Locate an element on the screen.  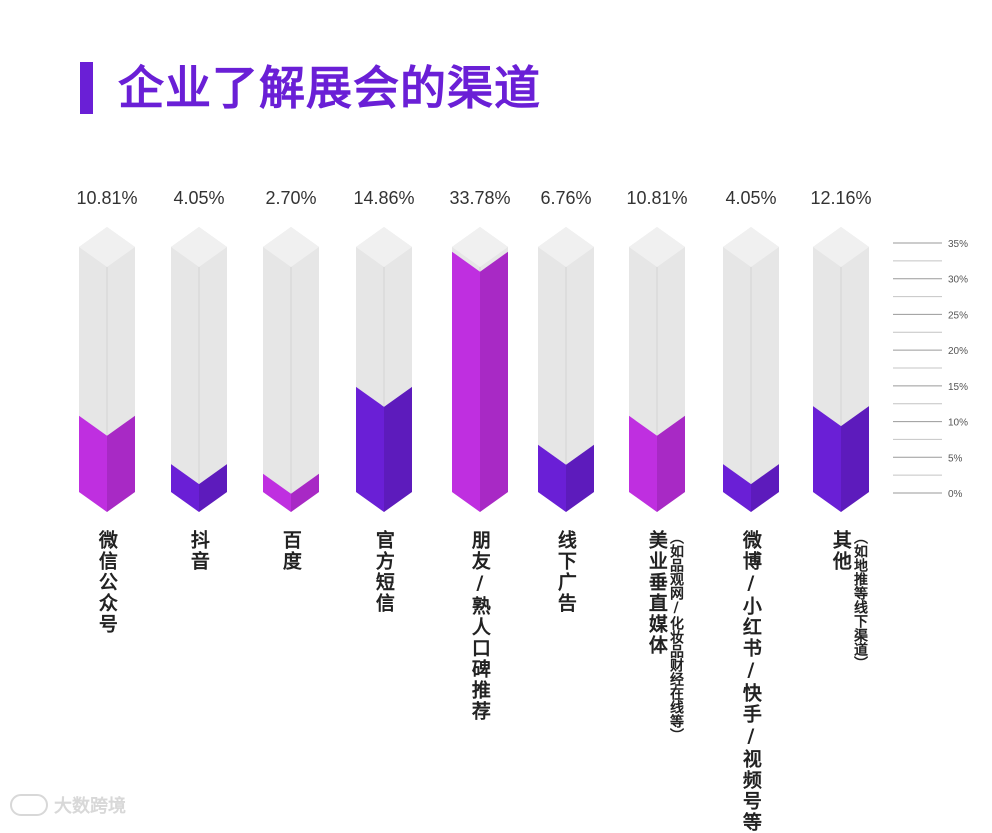
category-note-9: （如地推等线下渠道） is located at coordinates (860, 600).